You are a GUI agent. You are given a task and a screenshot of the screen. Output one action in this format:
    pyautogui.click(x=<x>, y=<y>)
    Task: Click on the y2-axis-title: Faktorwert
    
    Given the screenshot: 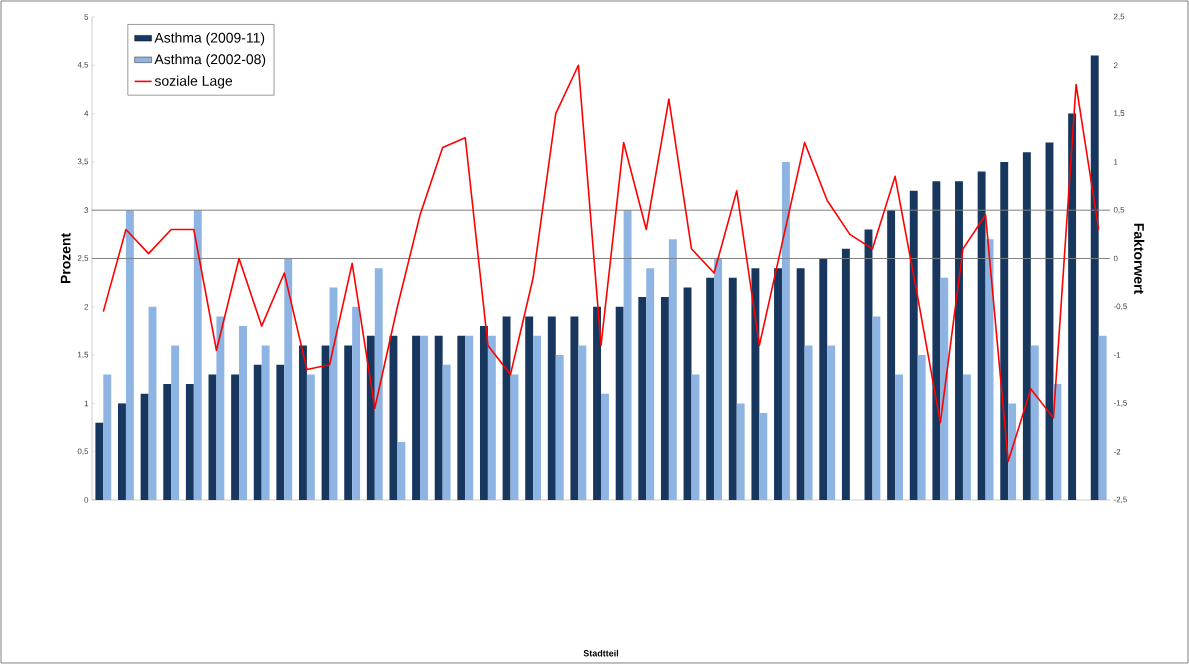 What is the action you would take?
    pyautogui.click(x=1139, y=258)
    